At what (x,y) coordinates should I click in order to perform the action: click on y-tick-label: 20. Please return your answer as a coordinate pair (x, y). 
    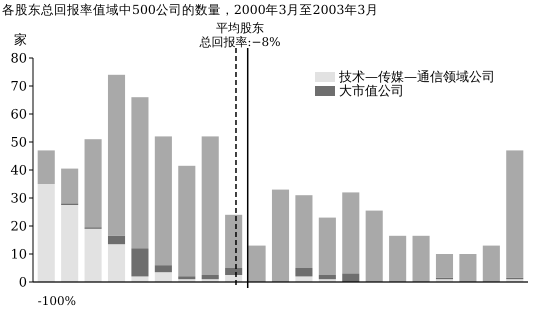
    Looking at the image, I should click on (18, 227).